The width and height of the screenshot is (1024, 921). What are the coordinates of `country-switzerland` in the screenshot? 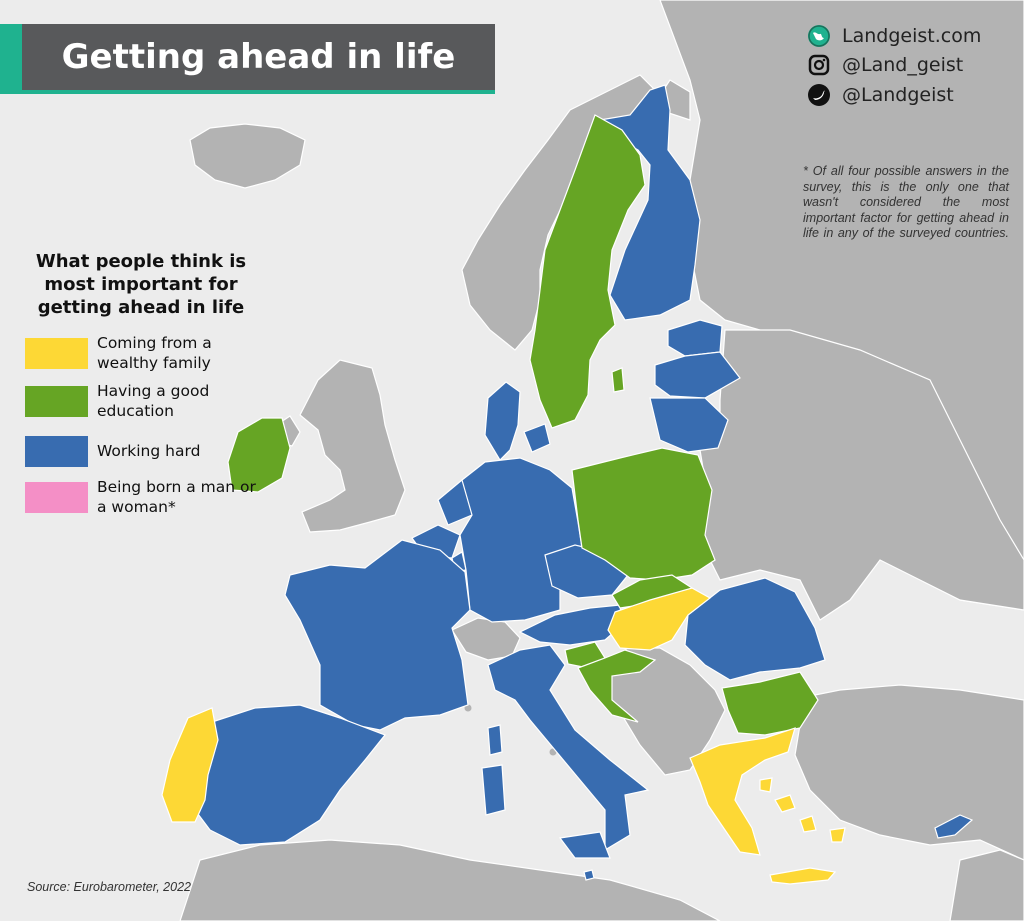 It's located at (486, 639).